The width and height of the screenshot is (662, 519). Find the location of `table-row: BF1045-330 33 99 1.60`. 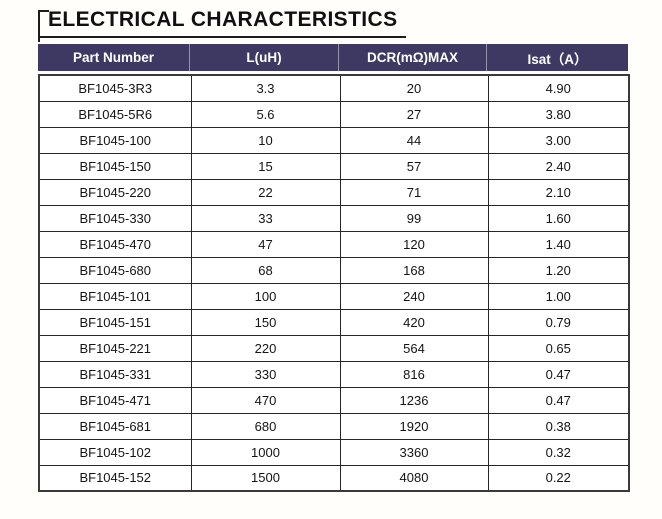

table-row: BF1045-330 33 99 1.60 is located at coordinates (334, 218).